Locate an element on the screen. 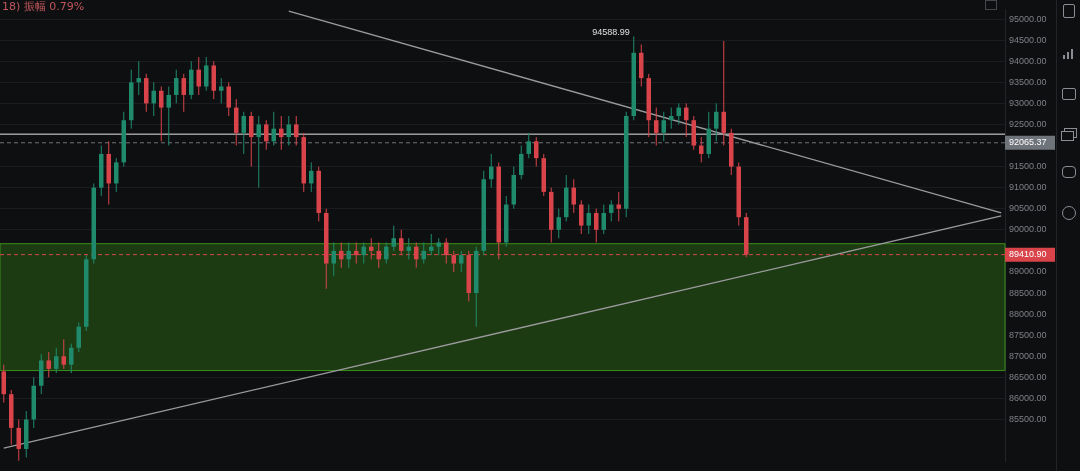 This screenshot has height=471, width=1080. y-tick-label: 87000.00 is located at coordinates (1028, 355).